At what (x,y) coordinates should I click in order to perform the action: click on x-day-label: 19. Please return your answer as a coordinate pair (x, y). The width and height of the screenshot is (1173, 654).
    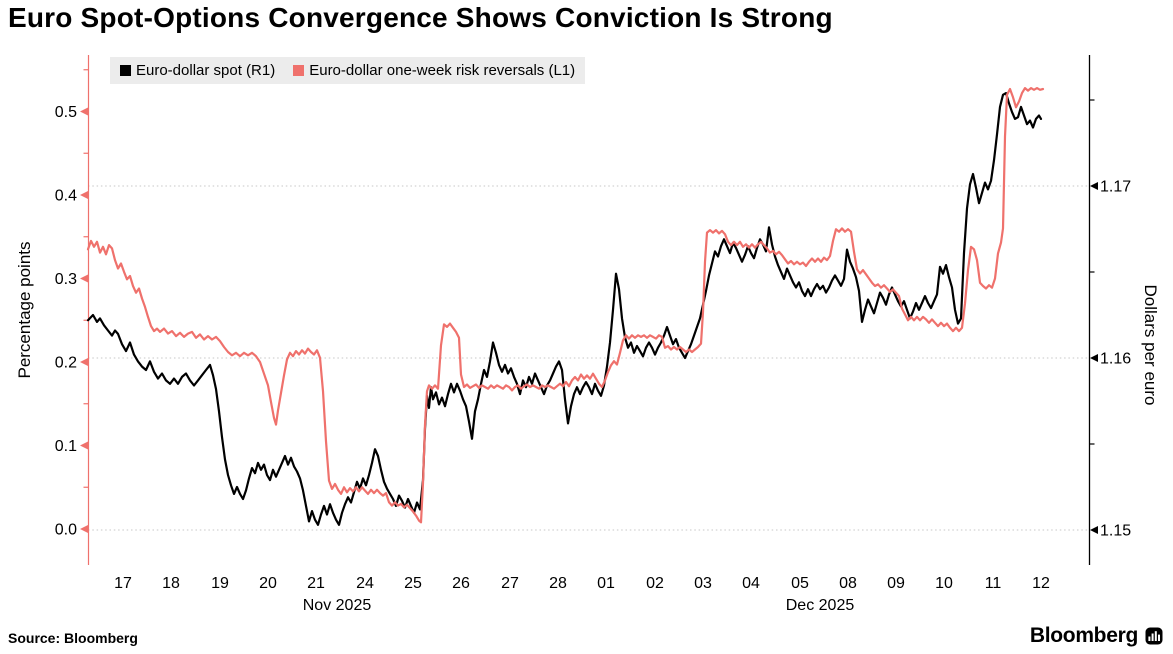
    Looking at the image, I should click on (220, 583).